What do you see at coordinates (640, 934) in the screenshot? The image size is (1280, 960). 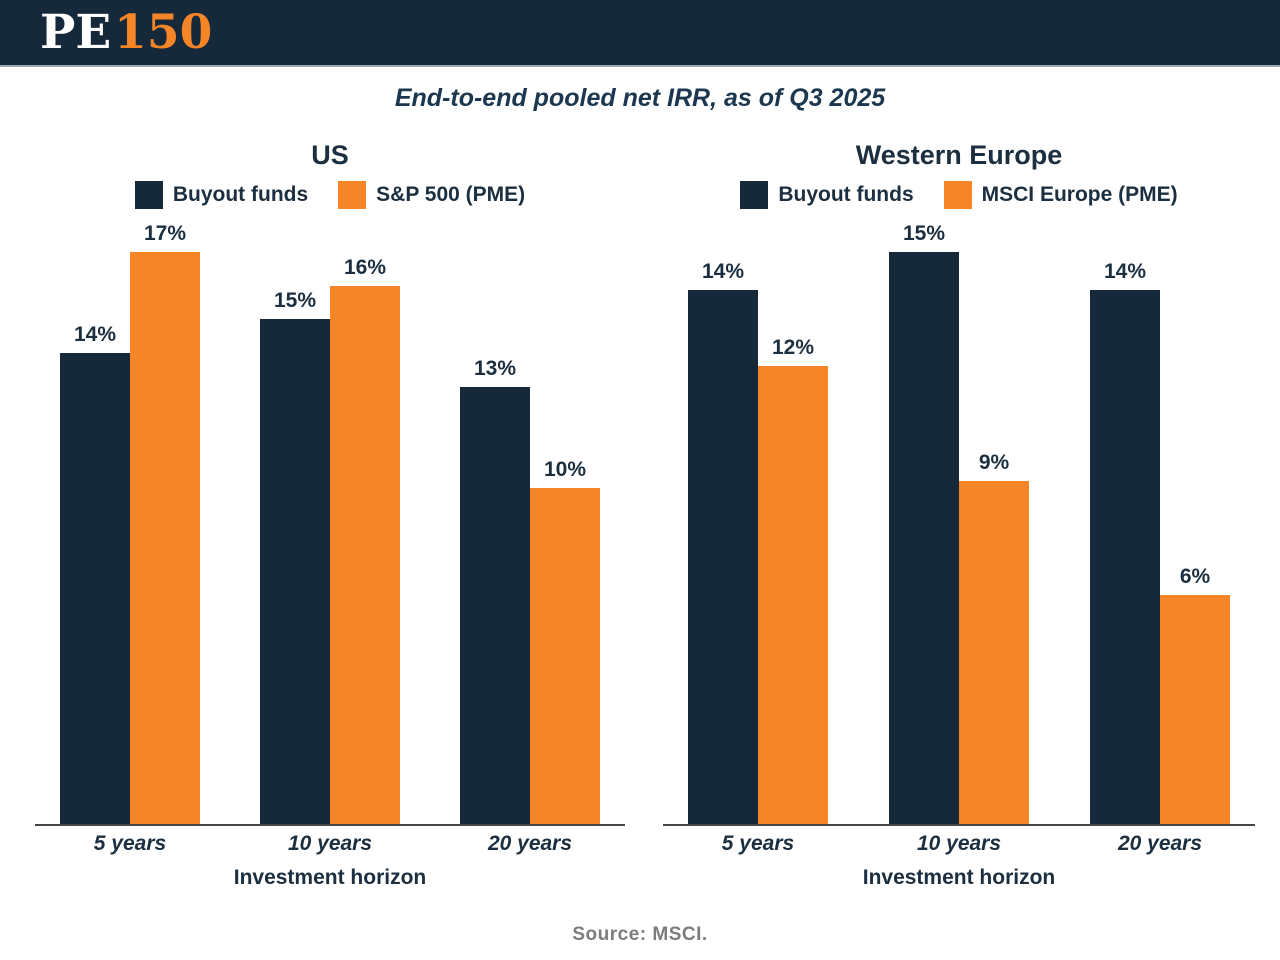 I see `source-note: Source: MSCI.` at bounding box center [640, 934].